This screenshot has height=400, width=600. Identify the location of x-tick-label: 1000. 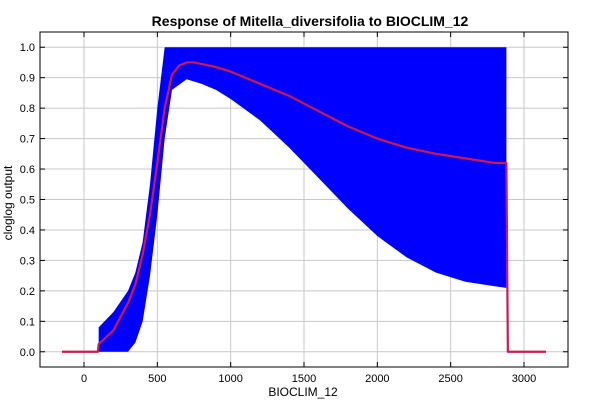
(230, 379).